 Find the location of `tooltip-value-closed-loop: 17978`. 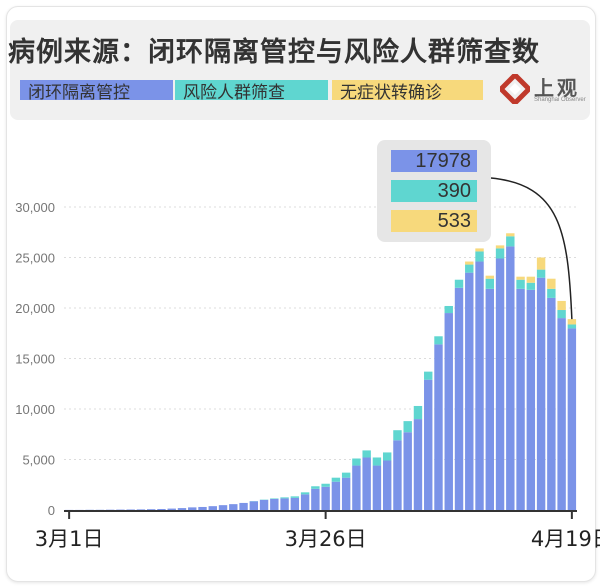

tooltip-value-closed-loop: 17978 is located at coordinates (434, 161).